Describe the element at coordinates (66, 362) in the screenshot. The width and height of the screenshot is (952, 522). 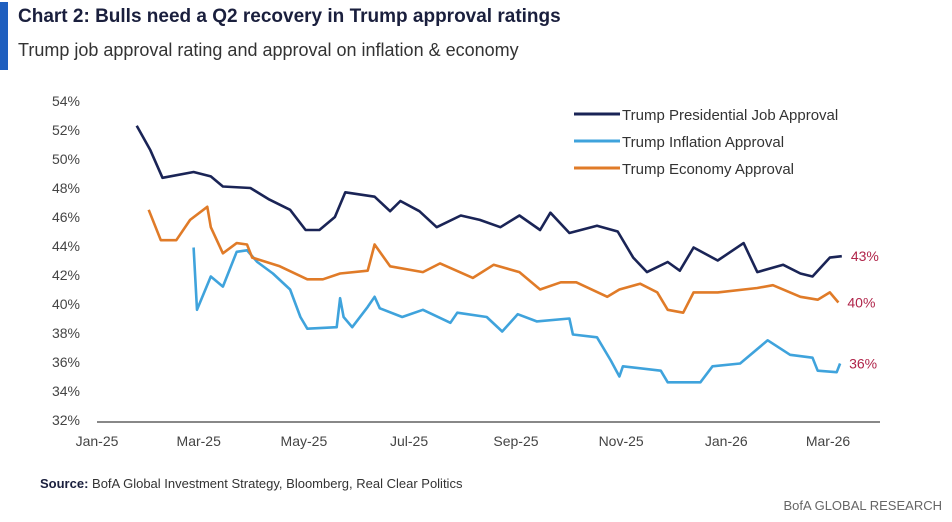
I see `y-tick-label: 36%` at that location.